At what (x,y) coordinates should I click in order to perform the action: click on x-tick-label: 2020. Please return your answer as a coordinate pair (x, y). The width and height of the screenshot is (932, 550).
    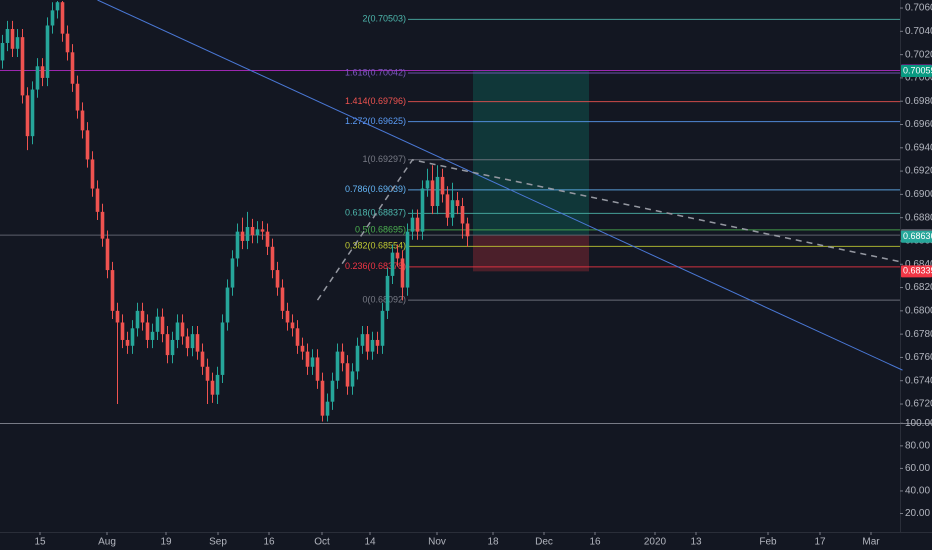
    Looking at the image, I should click on (655, 542).